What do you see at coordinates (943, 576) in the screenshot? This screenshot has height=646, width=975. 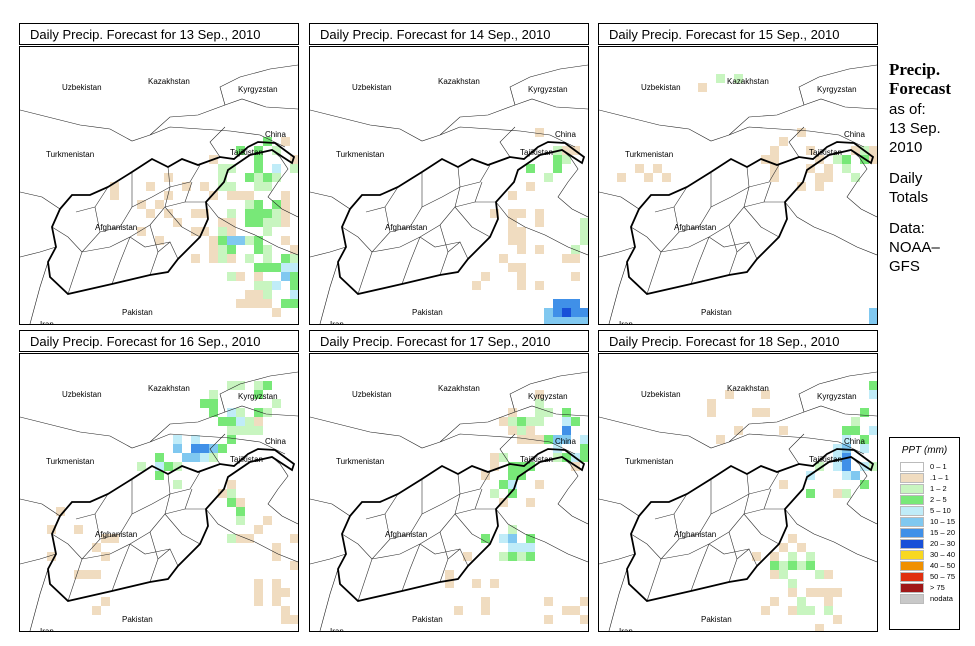 I see `legend-label: 50 – 75` at bounding box center [943, 576].